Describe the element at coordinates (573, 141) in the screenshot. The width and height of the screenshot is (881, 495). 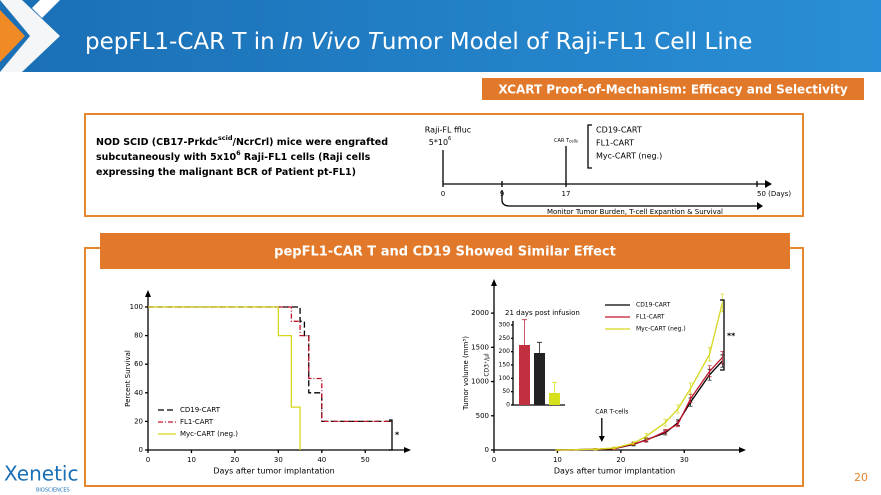
I see `car-sub: cells` at that location.